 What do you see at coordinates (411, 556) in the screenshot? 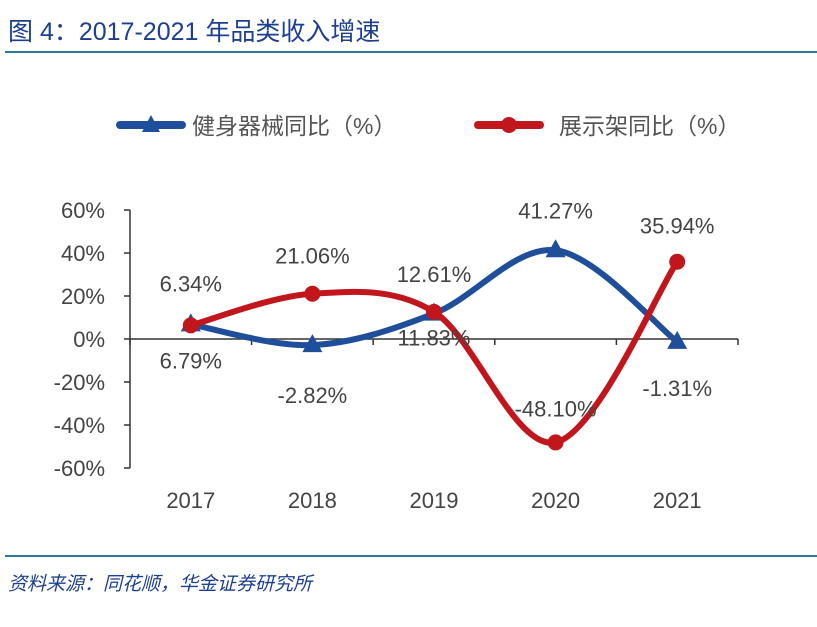
I see `source-divider` at bounding box center [411, 556].